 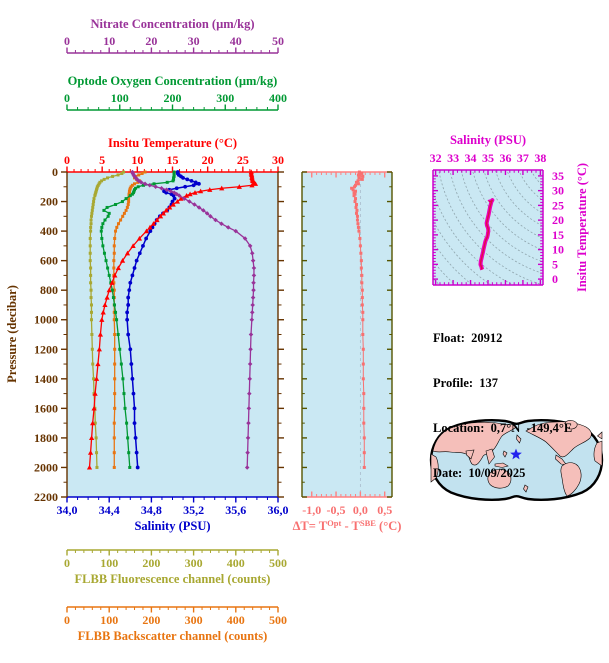 I want to click on map-south-america, so click(x=571, y=479).